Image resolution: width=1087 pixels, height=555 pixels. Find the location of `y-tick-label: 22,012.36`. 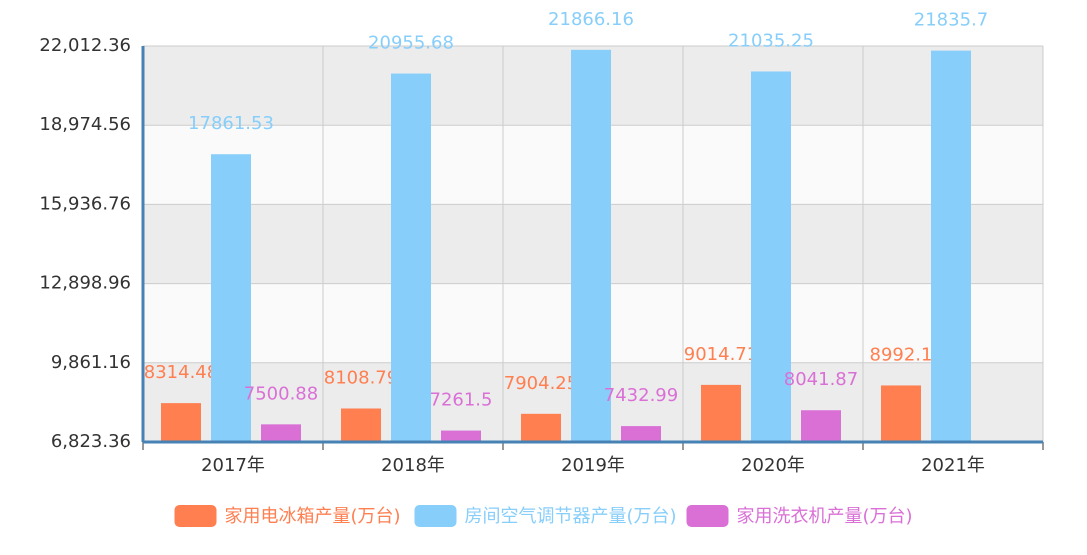

y-tick-label: 22,012.36 is located at coordinates (85, 45).